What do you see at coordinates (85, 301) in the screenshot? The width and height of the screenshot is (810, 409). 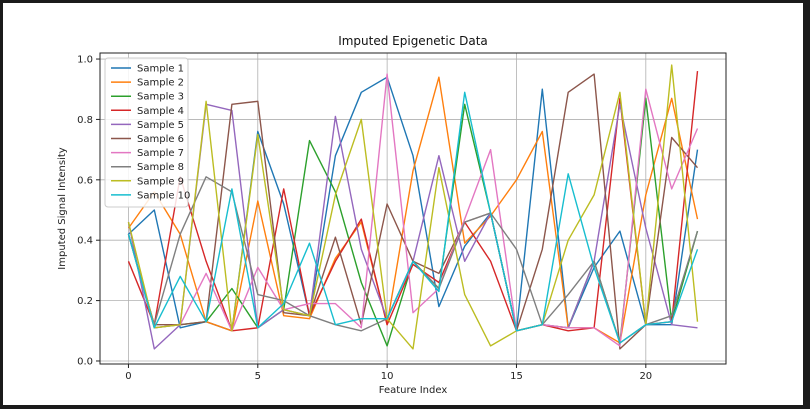 I see `y-tick-label: 0.2` at bounding box center [85, 301].